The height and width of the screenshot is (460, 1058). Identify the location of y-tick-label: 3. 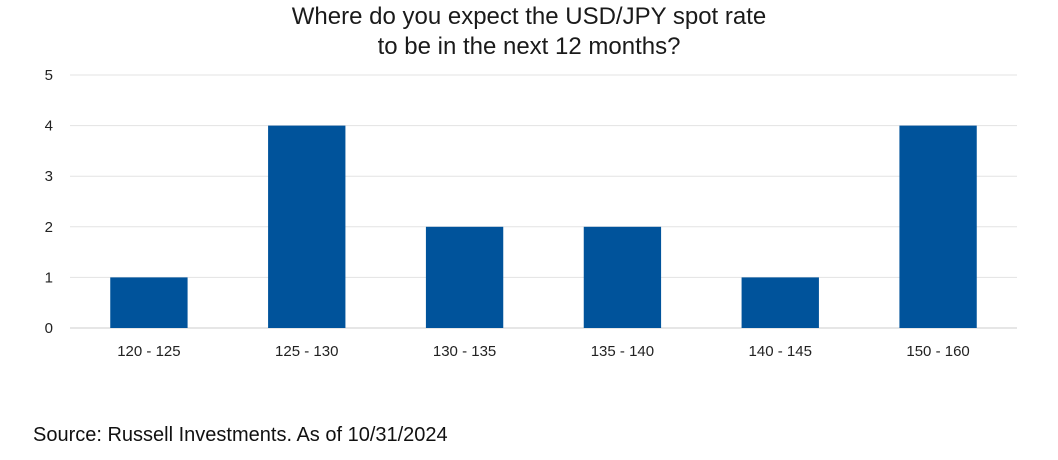
(49, 176).